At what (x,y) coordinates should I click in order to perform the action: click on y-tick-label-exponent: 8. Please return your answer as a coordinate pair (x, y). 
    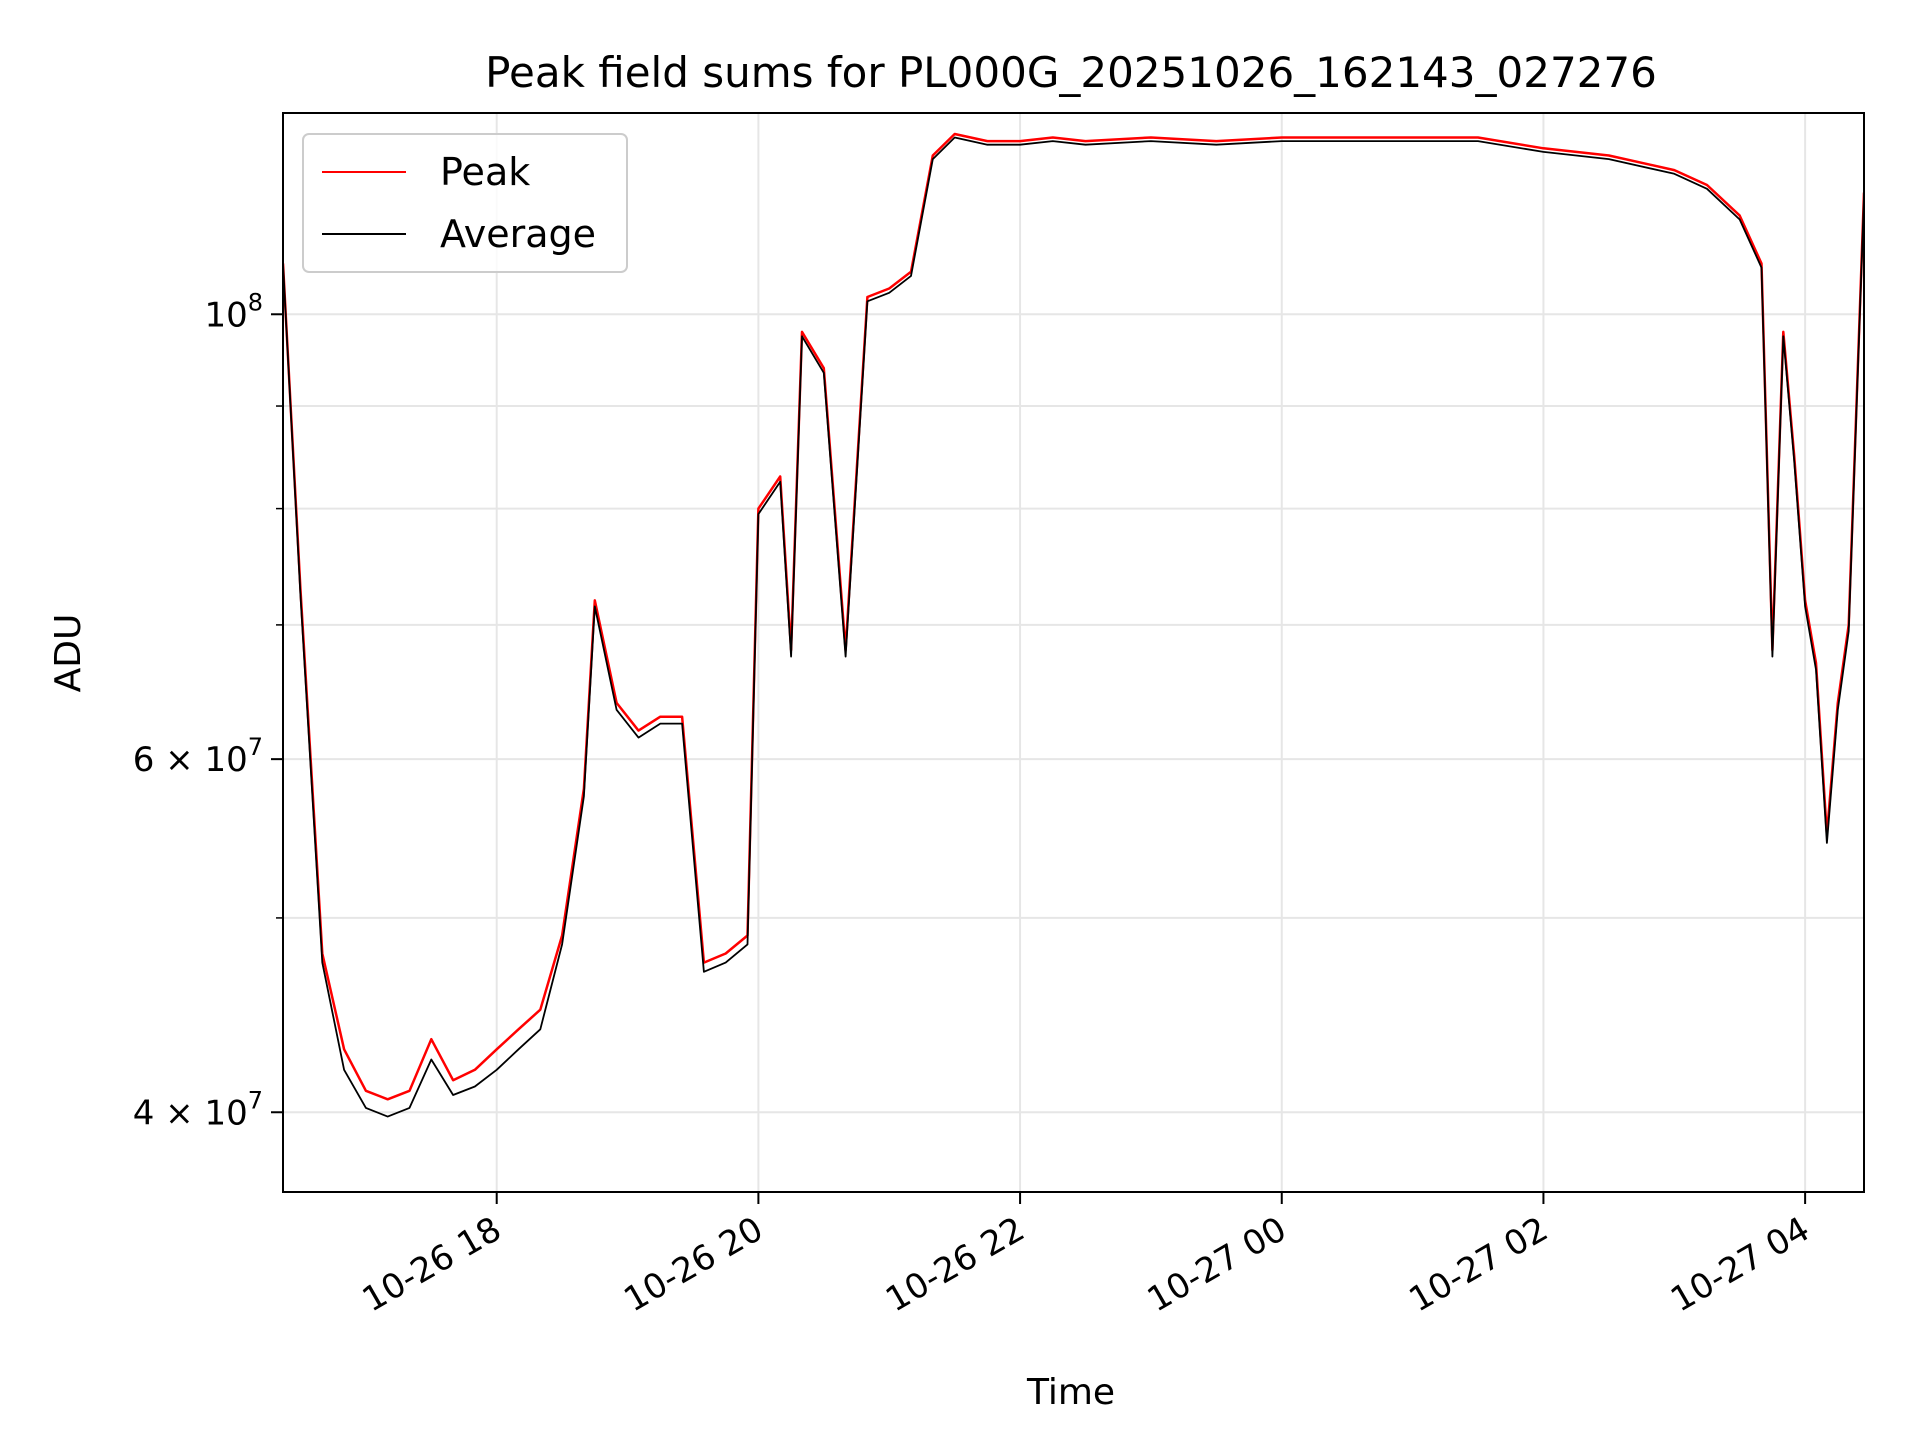
    Looking at the image, I should click on (255, 302).